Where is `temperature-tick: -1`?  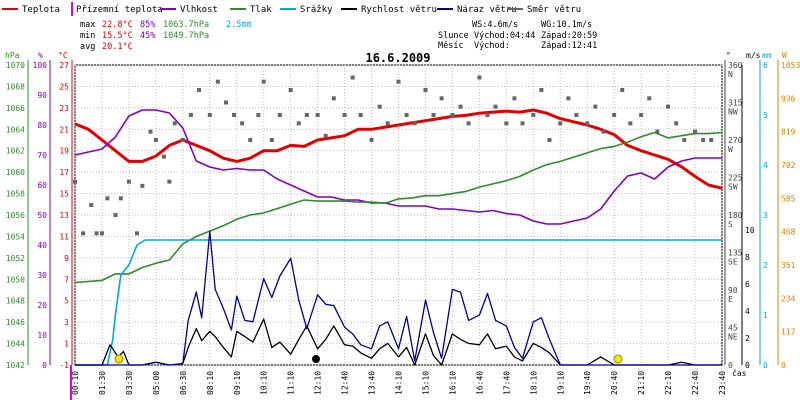
temperature-tick: -1 is located at coordinates (64, 365).